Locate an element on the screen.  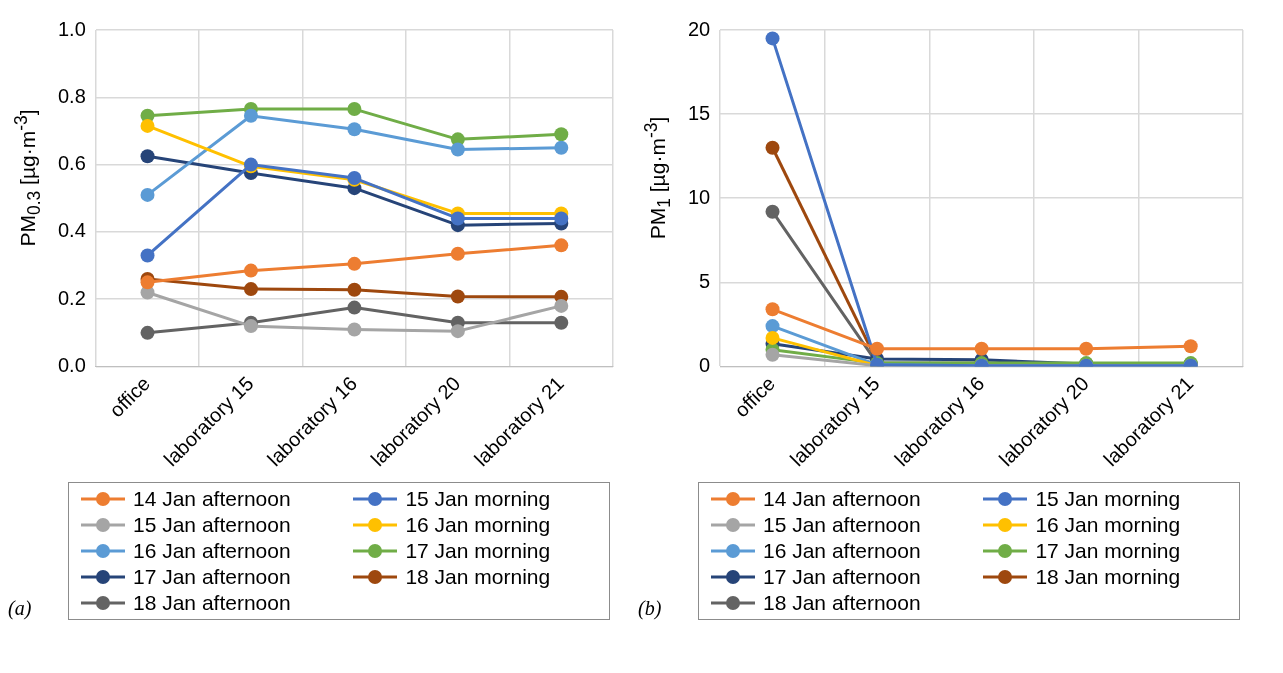
y-tick-label: 0.4 is located at coordinates (71, 230).